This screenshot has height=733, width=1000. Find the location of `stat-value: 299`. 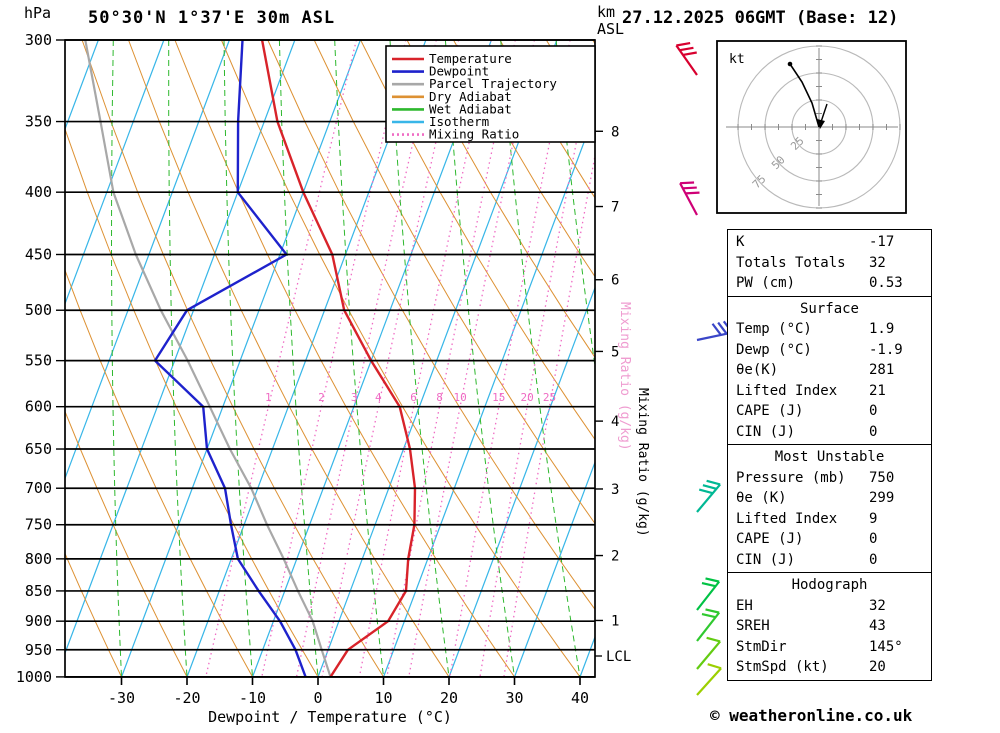

stat-value: 299 is located at coordinates (882, 498).